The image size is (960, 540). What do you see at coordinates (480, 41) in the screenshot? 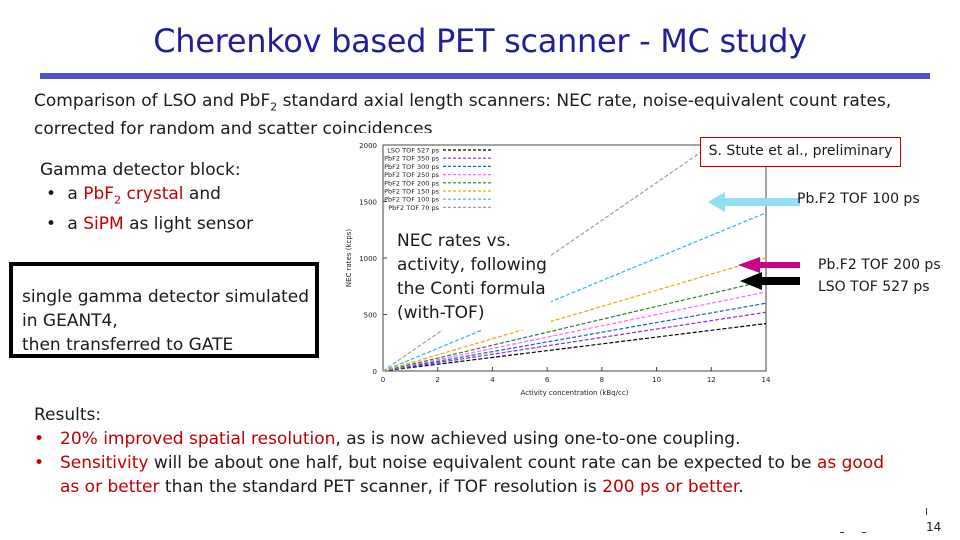
I see `page-title: Cherenkov based PET scanner - MC study` at bounding box center [480, 41].